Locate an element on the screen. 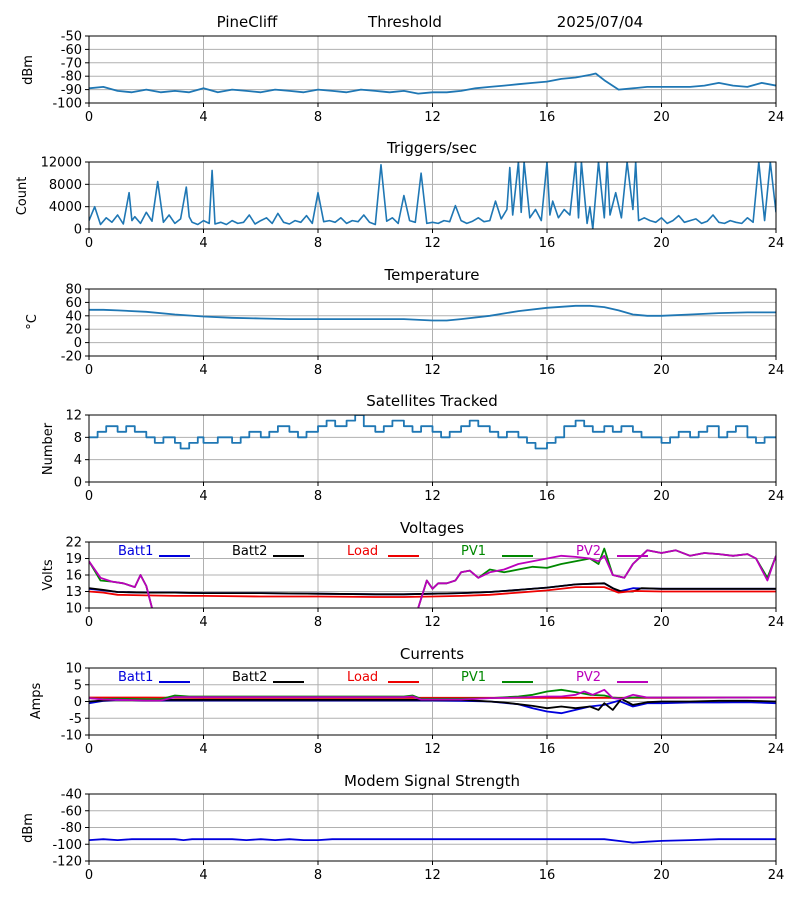 The height and width of the screenshot is (900, 800). satellites-xtick-label-24: 24 is located at coordinates (776, 496).